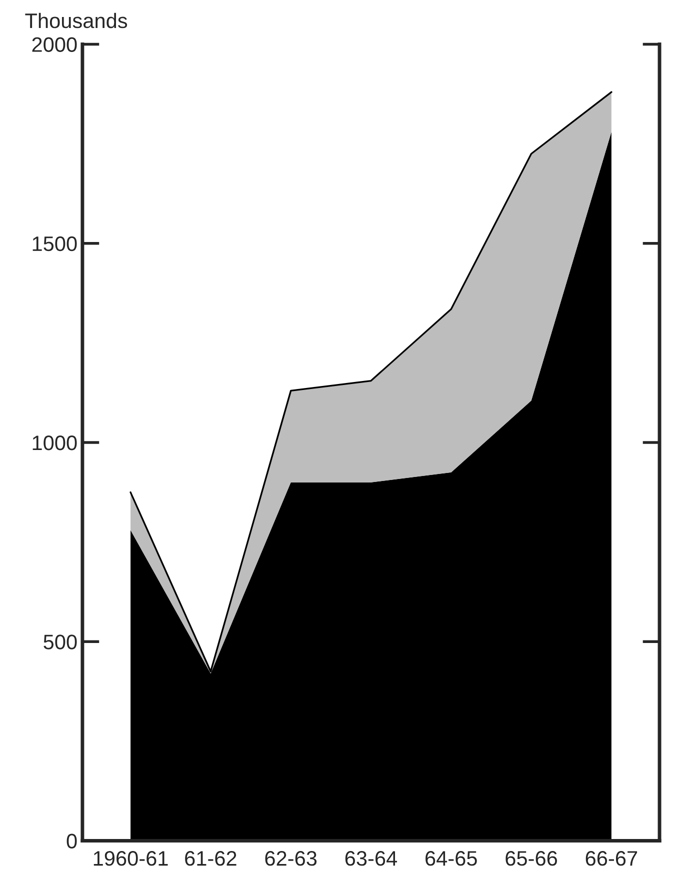 Image resolution: width=687 pixels, height=885 pixels. Describe the element at coordinates (291, 858) in the screenshot. I see `x-tick-label: 62-63` at that location.